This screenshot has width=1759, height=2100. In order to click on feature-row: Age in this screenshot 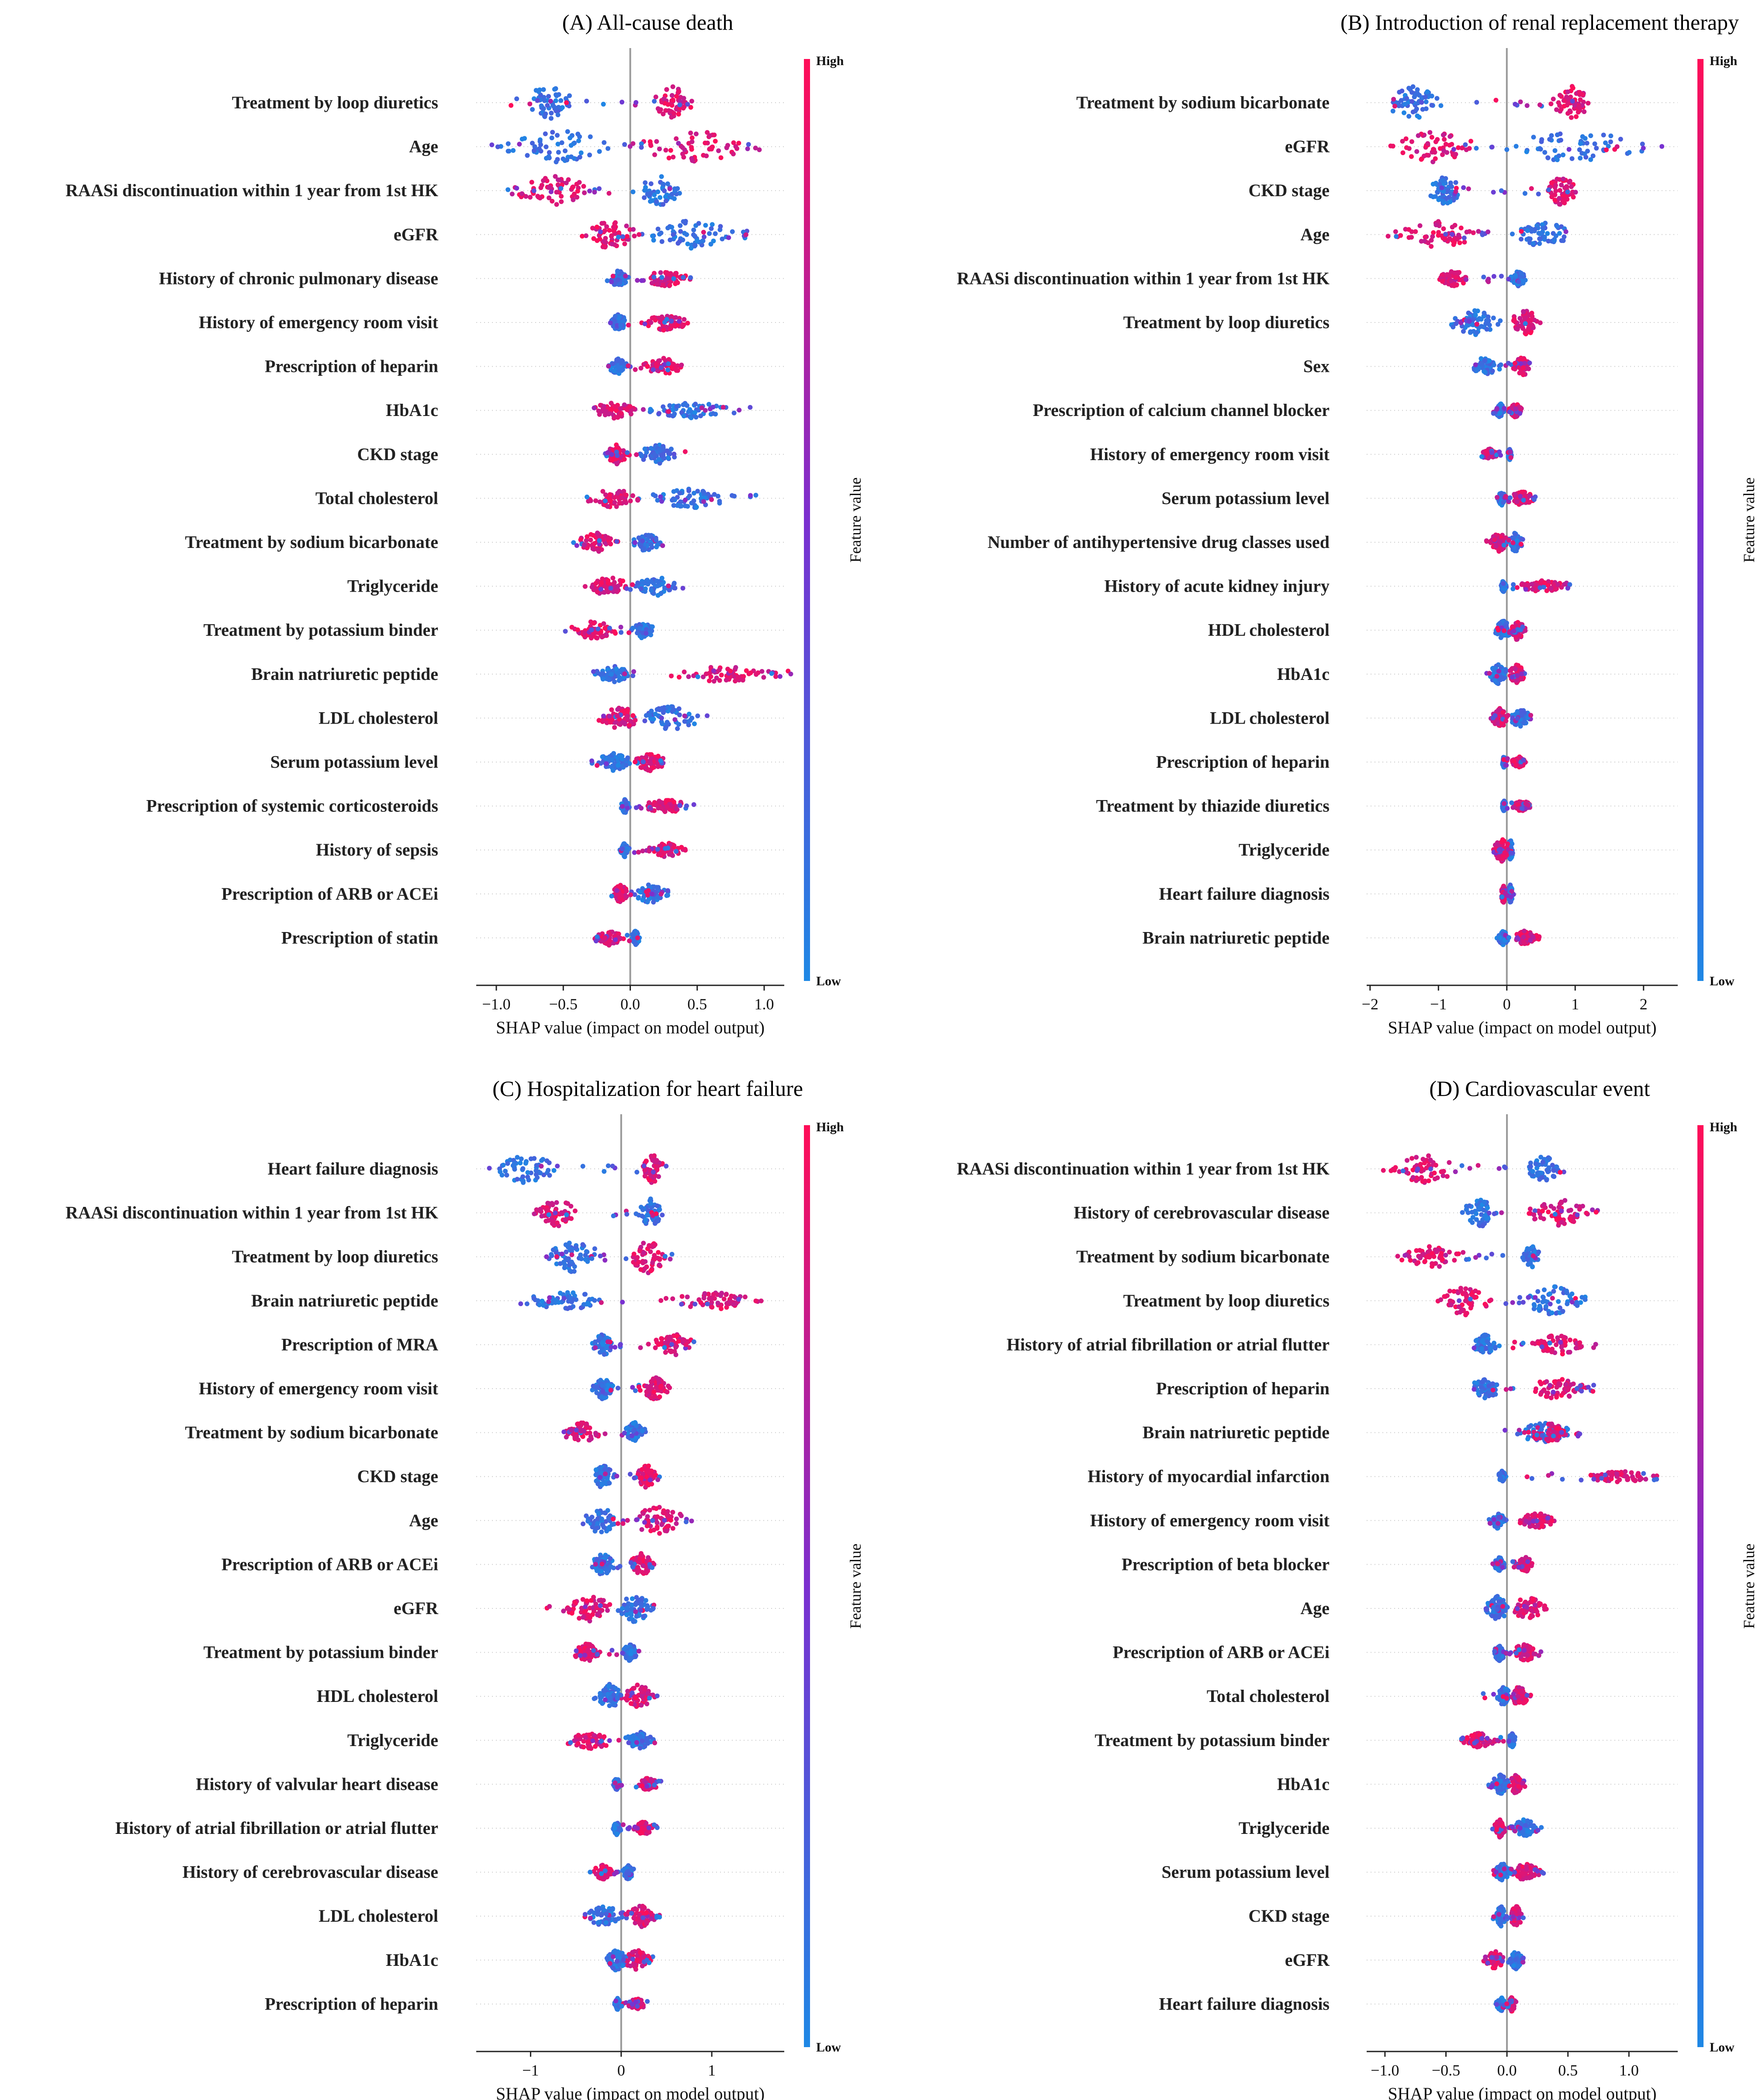, I will do `click(1489, 234)`.